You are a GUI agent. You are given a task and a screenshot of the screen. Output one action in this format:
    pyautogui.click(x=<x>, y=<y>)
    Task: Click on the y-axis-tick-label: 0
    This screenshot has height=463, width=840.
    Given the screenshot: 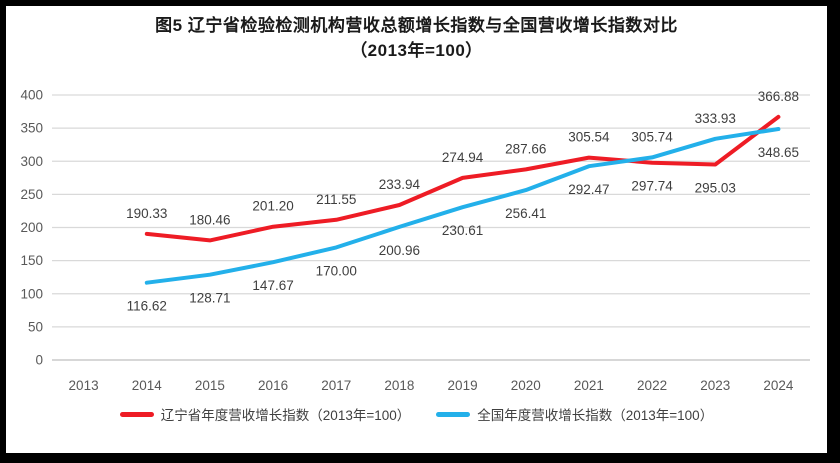 What is the action you would take?
    pyautogui.click(x=39, y=360)
    